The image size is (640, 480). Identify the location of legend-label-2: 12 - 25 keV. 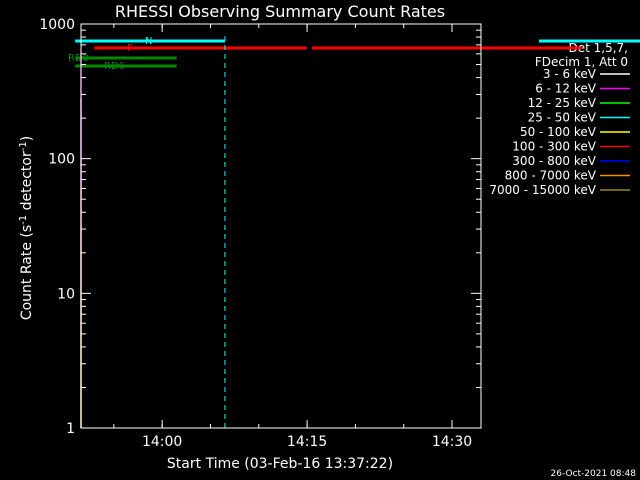
(562, 103).